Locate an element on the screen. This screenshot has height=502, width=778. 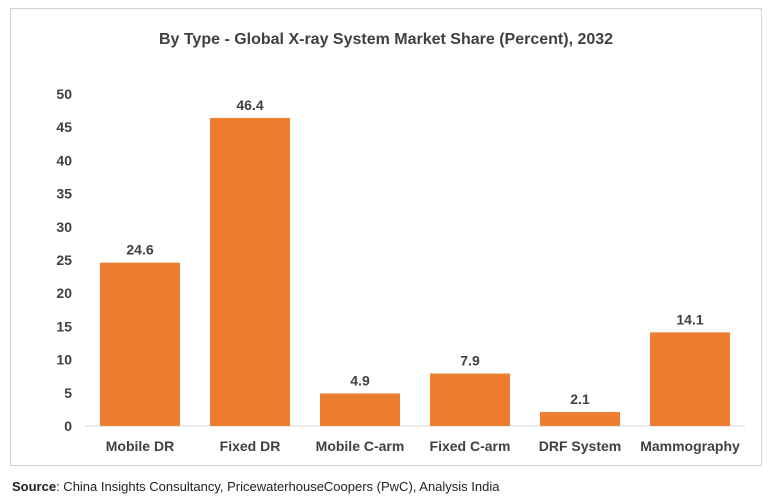
bar-mammography is located at coordinates (690, 379).